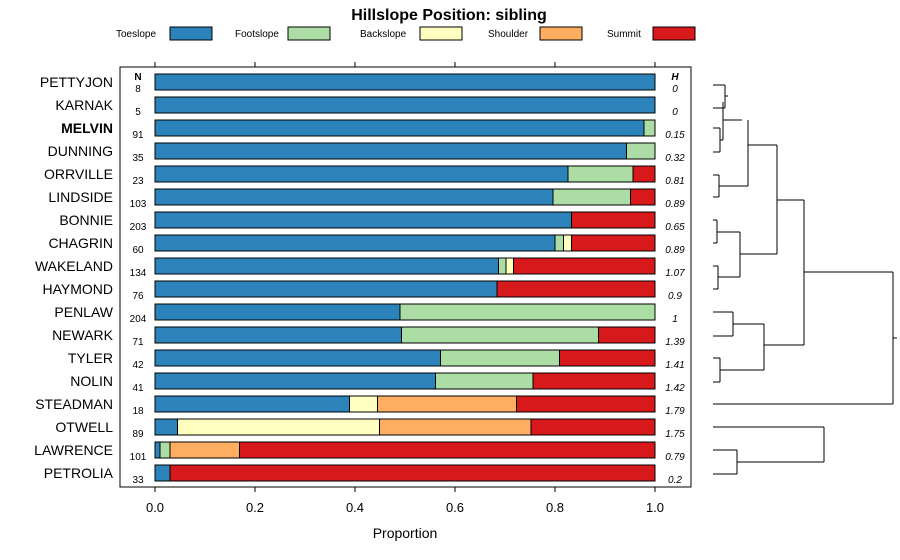 The width and height of the screenshot is (900, 560). I want to click on row-label: KARNAK, so click(84, 105).